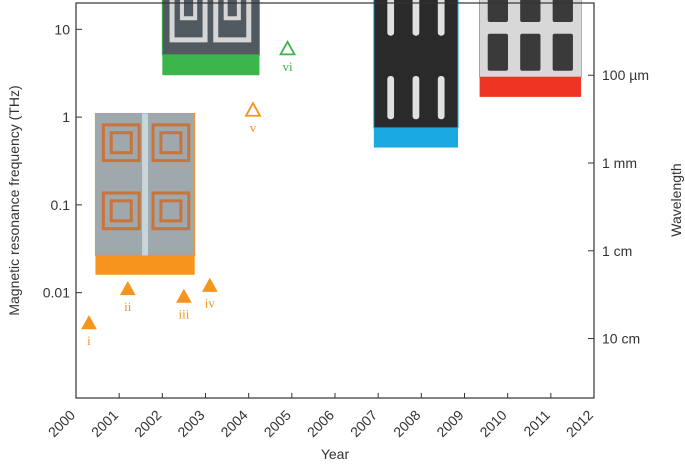 The image size is (685, 464). Describe the element at coordinates (676, 199) in the screenshot. I see `y2-axis-title: Wavelength` at that location.